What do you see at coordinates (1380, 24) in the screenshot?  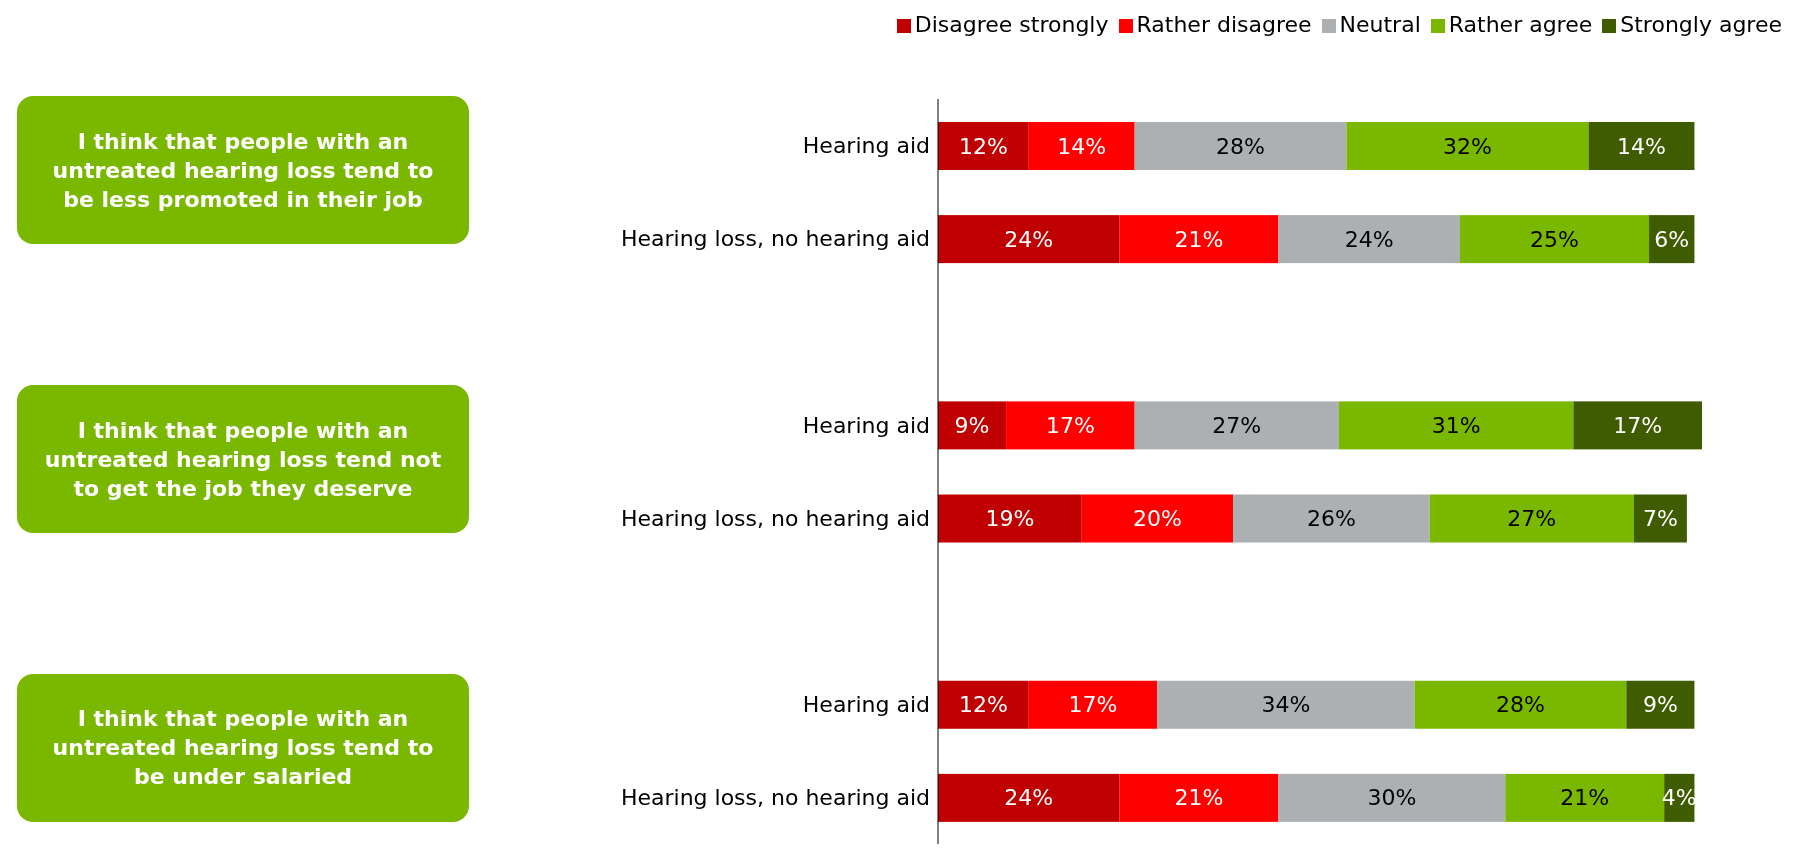 I see `legend-label: Neutral` at bounding box center [1380, 24].